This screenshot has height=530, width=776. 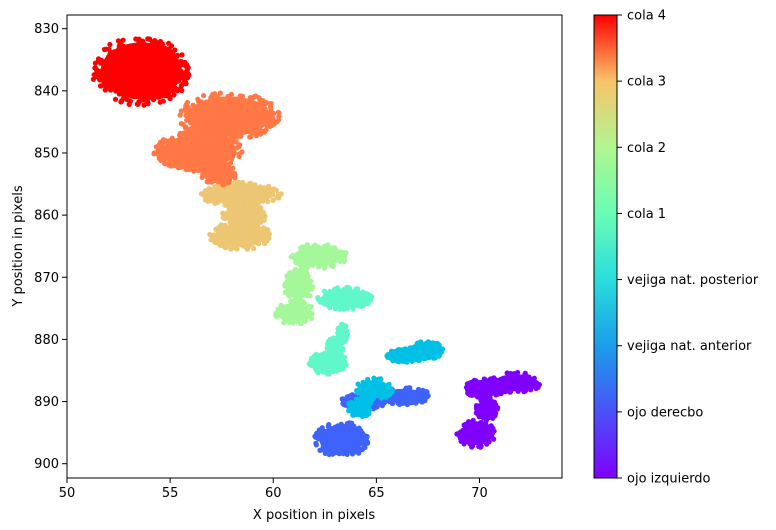 I want to click on colorbar, so click(x=605, y=246).